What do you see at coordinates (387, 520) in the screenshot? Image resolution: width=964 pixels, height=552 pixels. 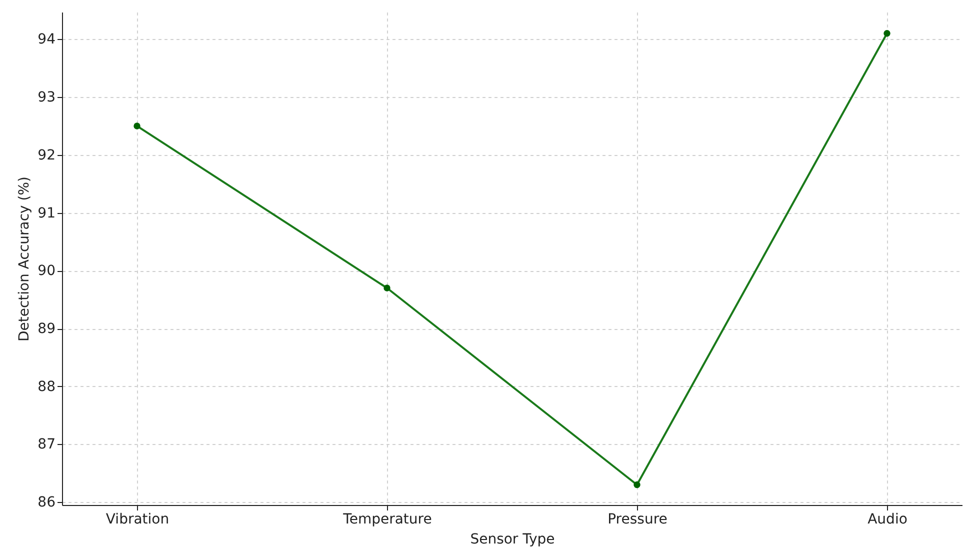 I see `x-tick-label: Temperature` at bounding box center [387, 520].